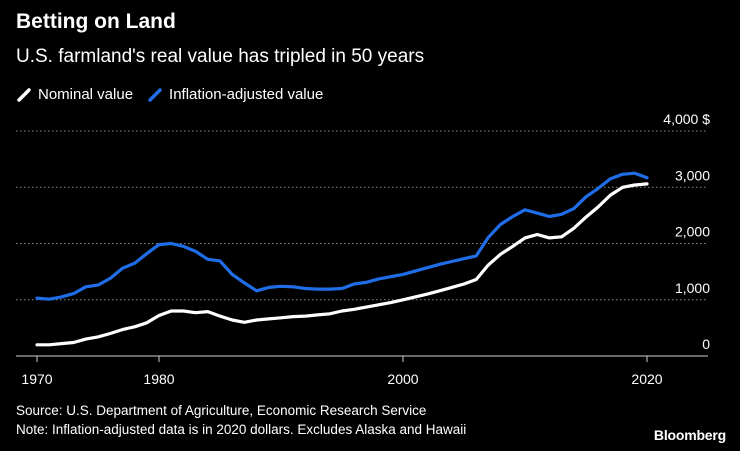 The height and width of the screenshot is (451, 740). Describe the element at coordinates (686, 119) in the screenshot. I see `y-tick-label: 4,000 $` at that location.